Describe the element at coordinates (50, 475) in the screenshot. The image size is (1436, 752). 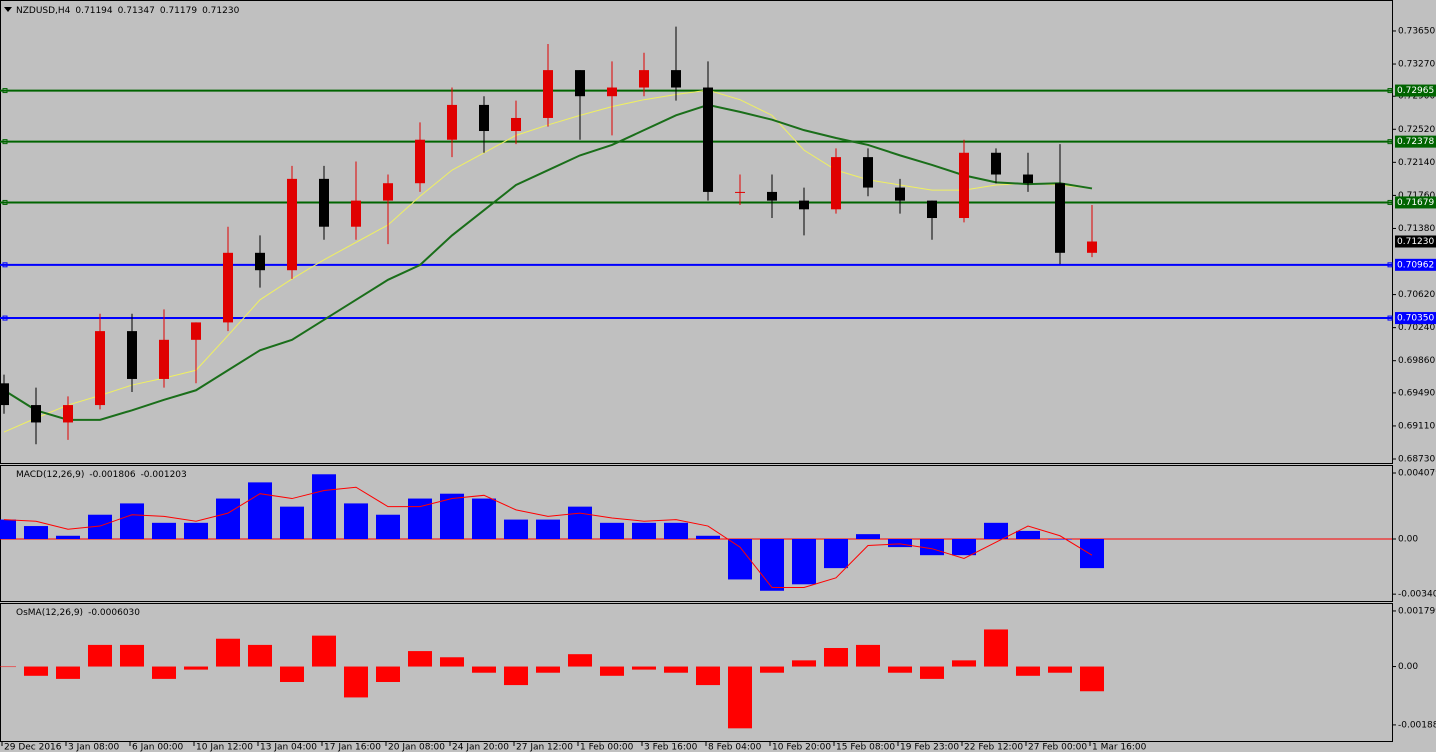
I see `indicator-title: MACD(12,26,9)` at that location.